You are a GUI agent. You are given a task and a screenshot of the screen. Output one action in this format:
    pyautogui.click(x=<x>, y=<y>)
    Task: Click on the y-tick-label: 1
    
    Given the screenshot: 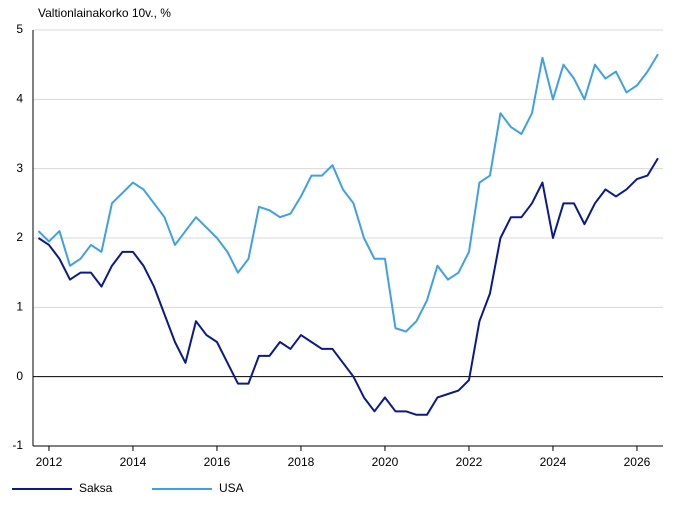 What is the action you would take?
    pyautogui.click(x=19, y=307)
    